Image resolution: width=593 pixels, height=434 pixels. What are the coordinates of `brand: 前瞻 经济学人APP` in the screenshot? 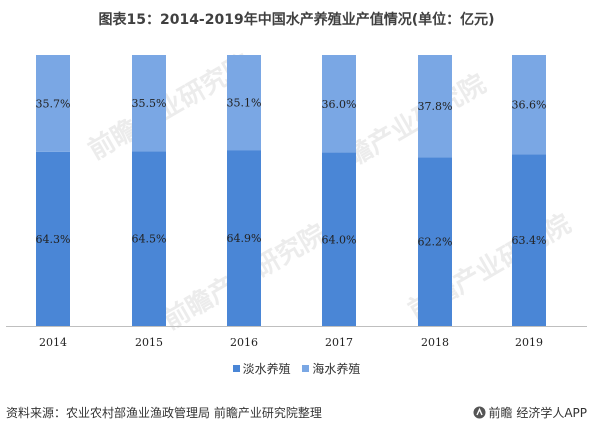 It's located at (530, 412).